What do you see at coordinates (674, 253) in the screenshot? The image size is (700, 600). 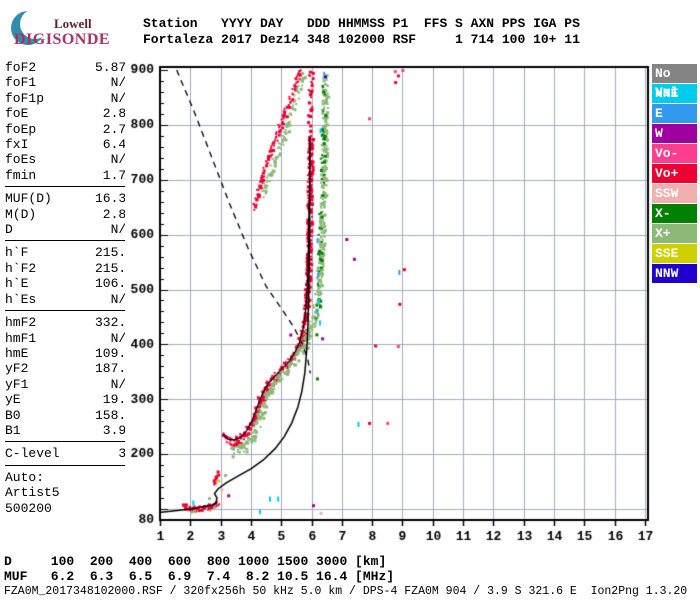 I see `legend-item: SSE` at bounding box center [674, 253].